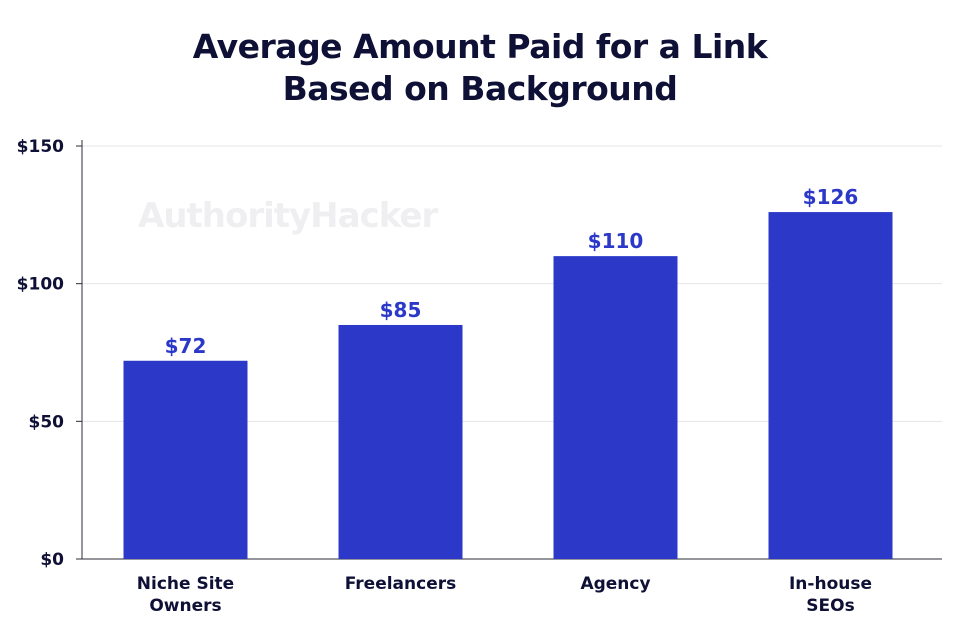 The width and height of the screenshot is (960, 636). What do you see at coordinates (288, 216) in the screenshot?
I see `watermark-logo: AuthorityHacker` at bounding box center [288, 216].